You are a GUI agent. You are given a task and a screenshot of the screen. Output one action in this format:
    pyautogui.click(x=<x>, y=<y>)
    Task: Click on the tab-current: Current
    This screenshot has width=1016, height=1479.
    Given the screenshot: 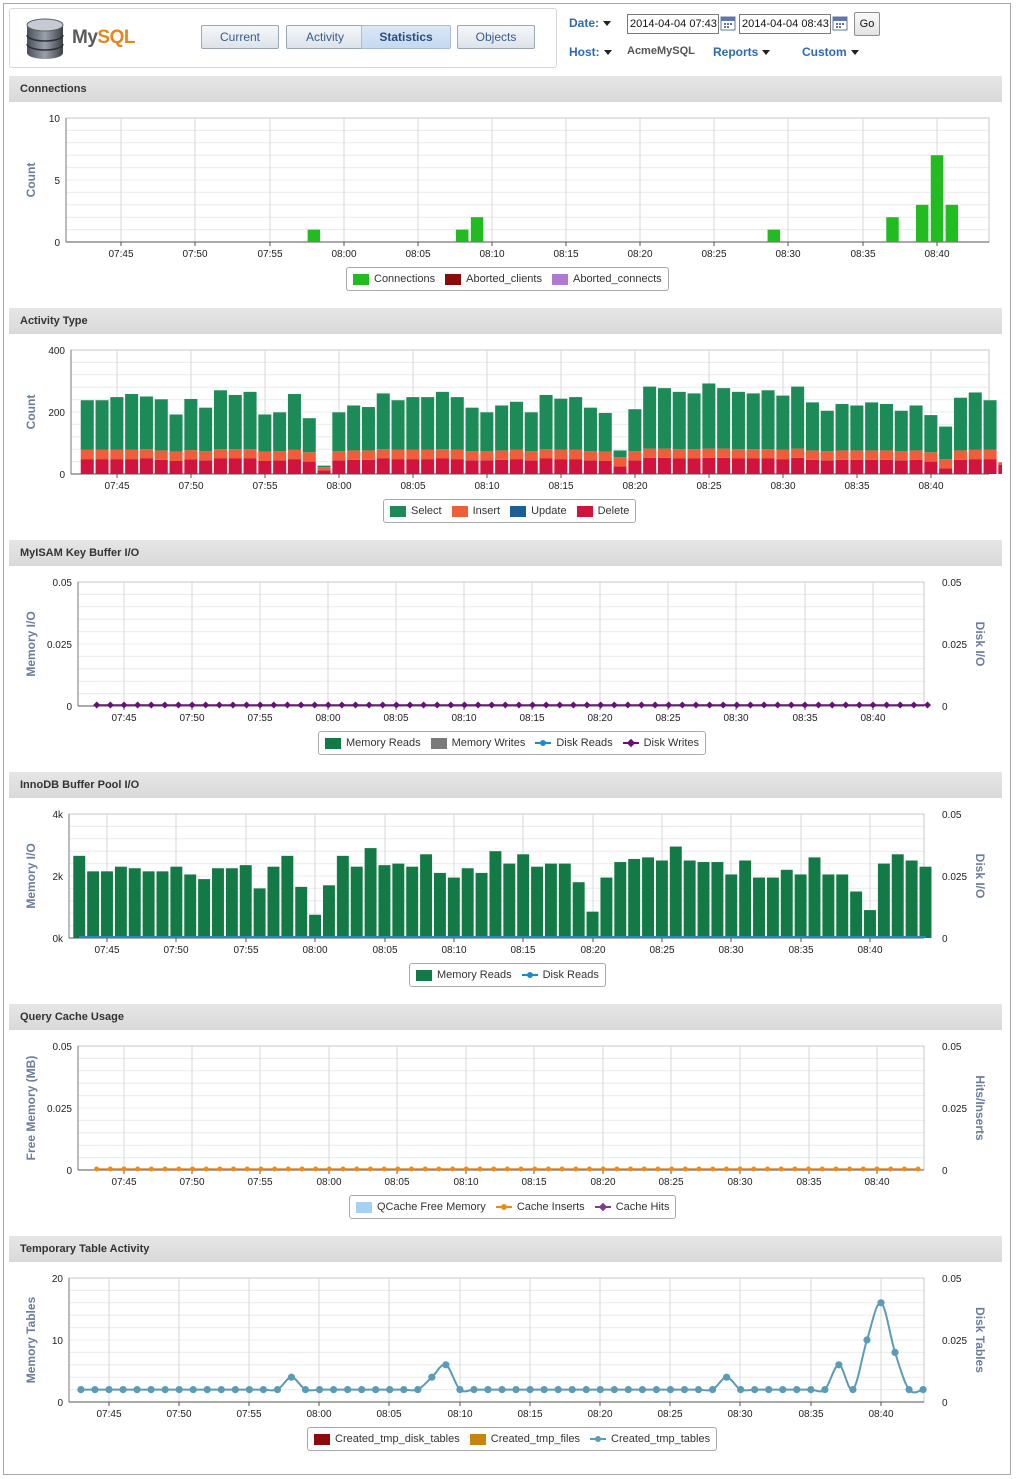 What is the action you would take?
    pyautogui.click(x=240, y=37)
    